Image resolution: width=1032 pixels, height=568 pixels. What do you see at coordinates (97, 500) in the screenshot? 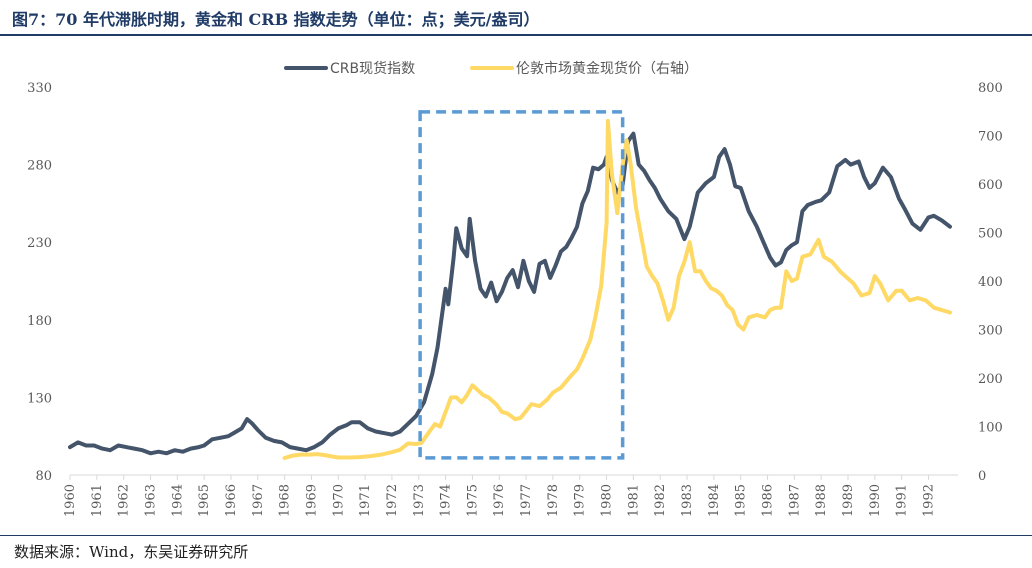
I see `x-tick-label: 1961` at bounding box center [97, 500].